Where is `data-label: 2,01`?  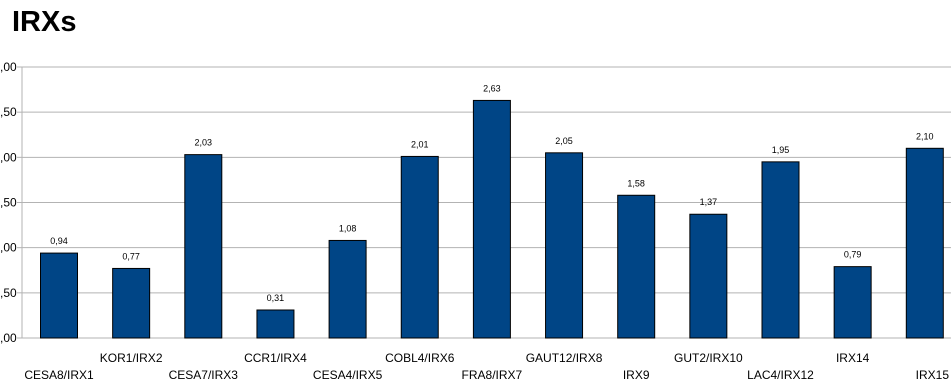
data-label: 2,01 is located at coordinates (420, 144).